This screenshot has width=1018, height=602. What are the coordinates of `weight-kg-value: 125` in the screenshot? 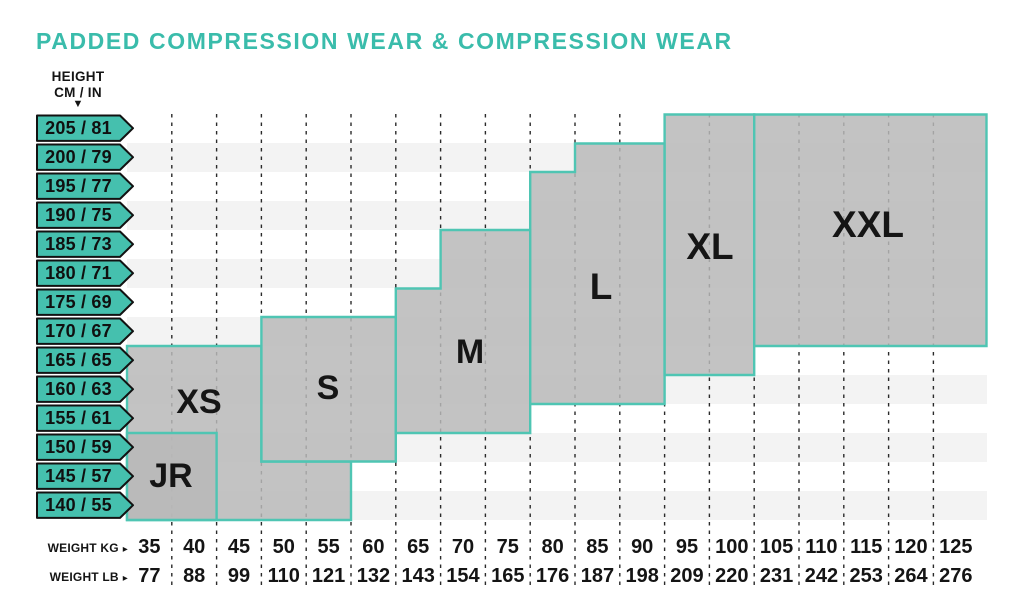 It's located at (956, 547).